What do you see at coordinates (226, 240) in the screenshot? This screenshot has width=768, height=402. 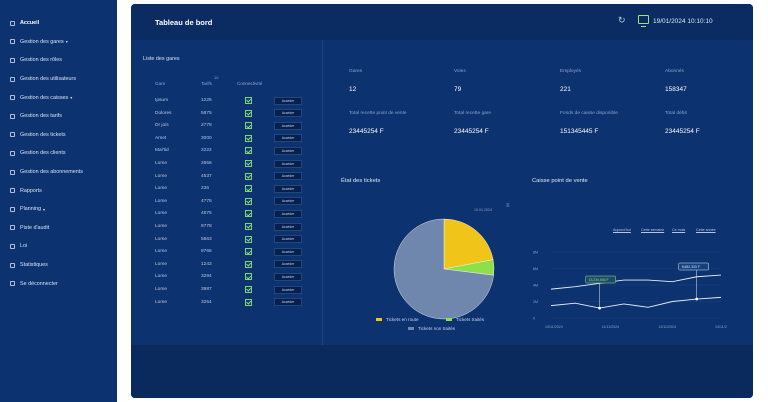 I see `table-row: Lome 5663 Accéder` at bounding box center [226, 240].